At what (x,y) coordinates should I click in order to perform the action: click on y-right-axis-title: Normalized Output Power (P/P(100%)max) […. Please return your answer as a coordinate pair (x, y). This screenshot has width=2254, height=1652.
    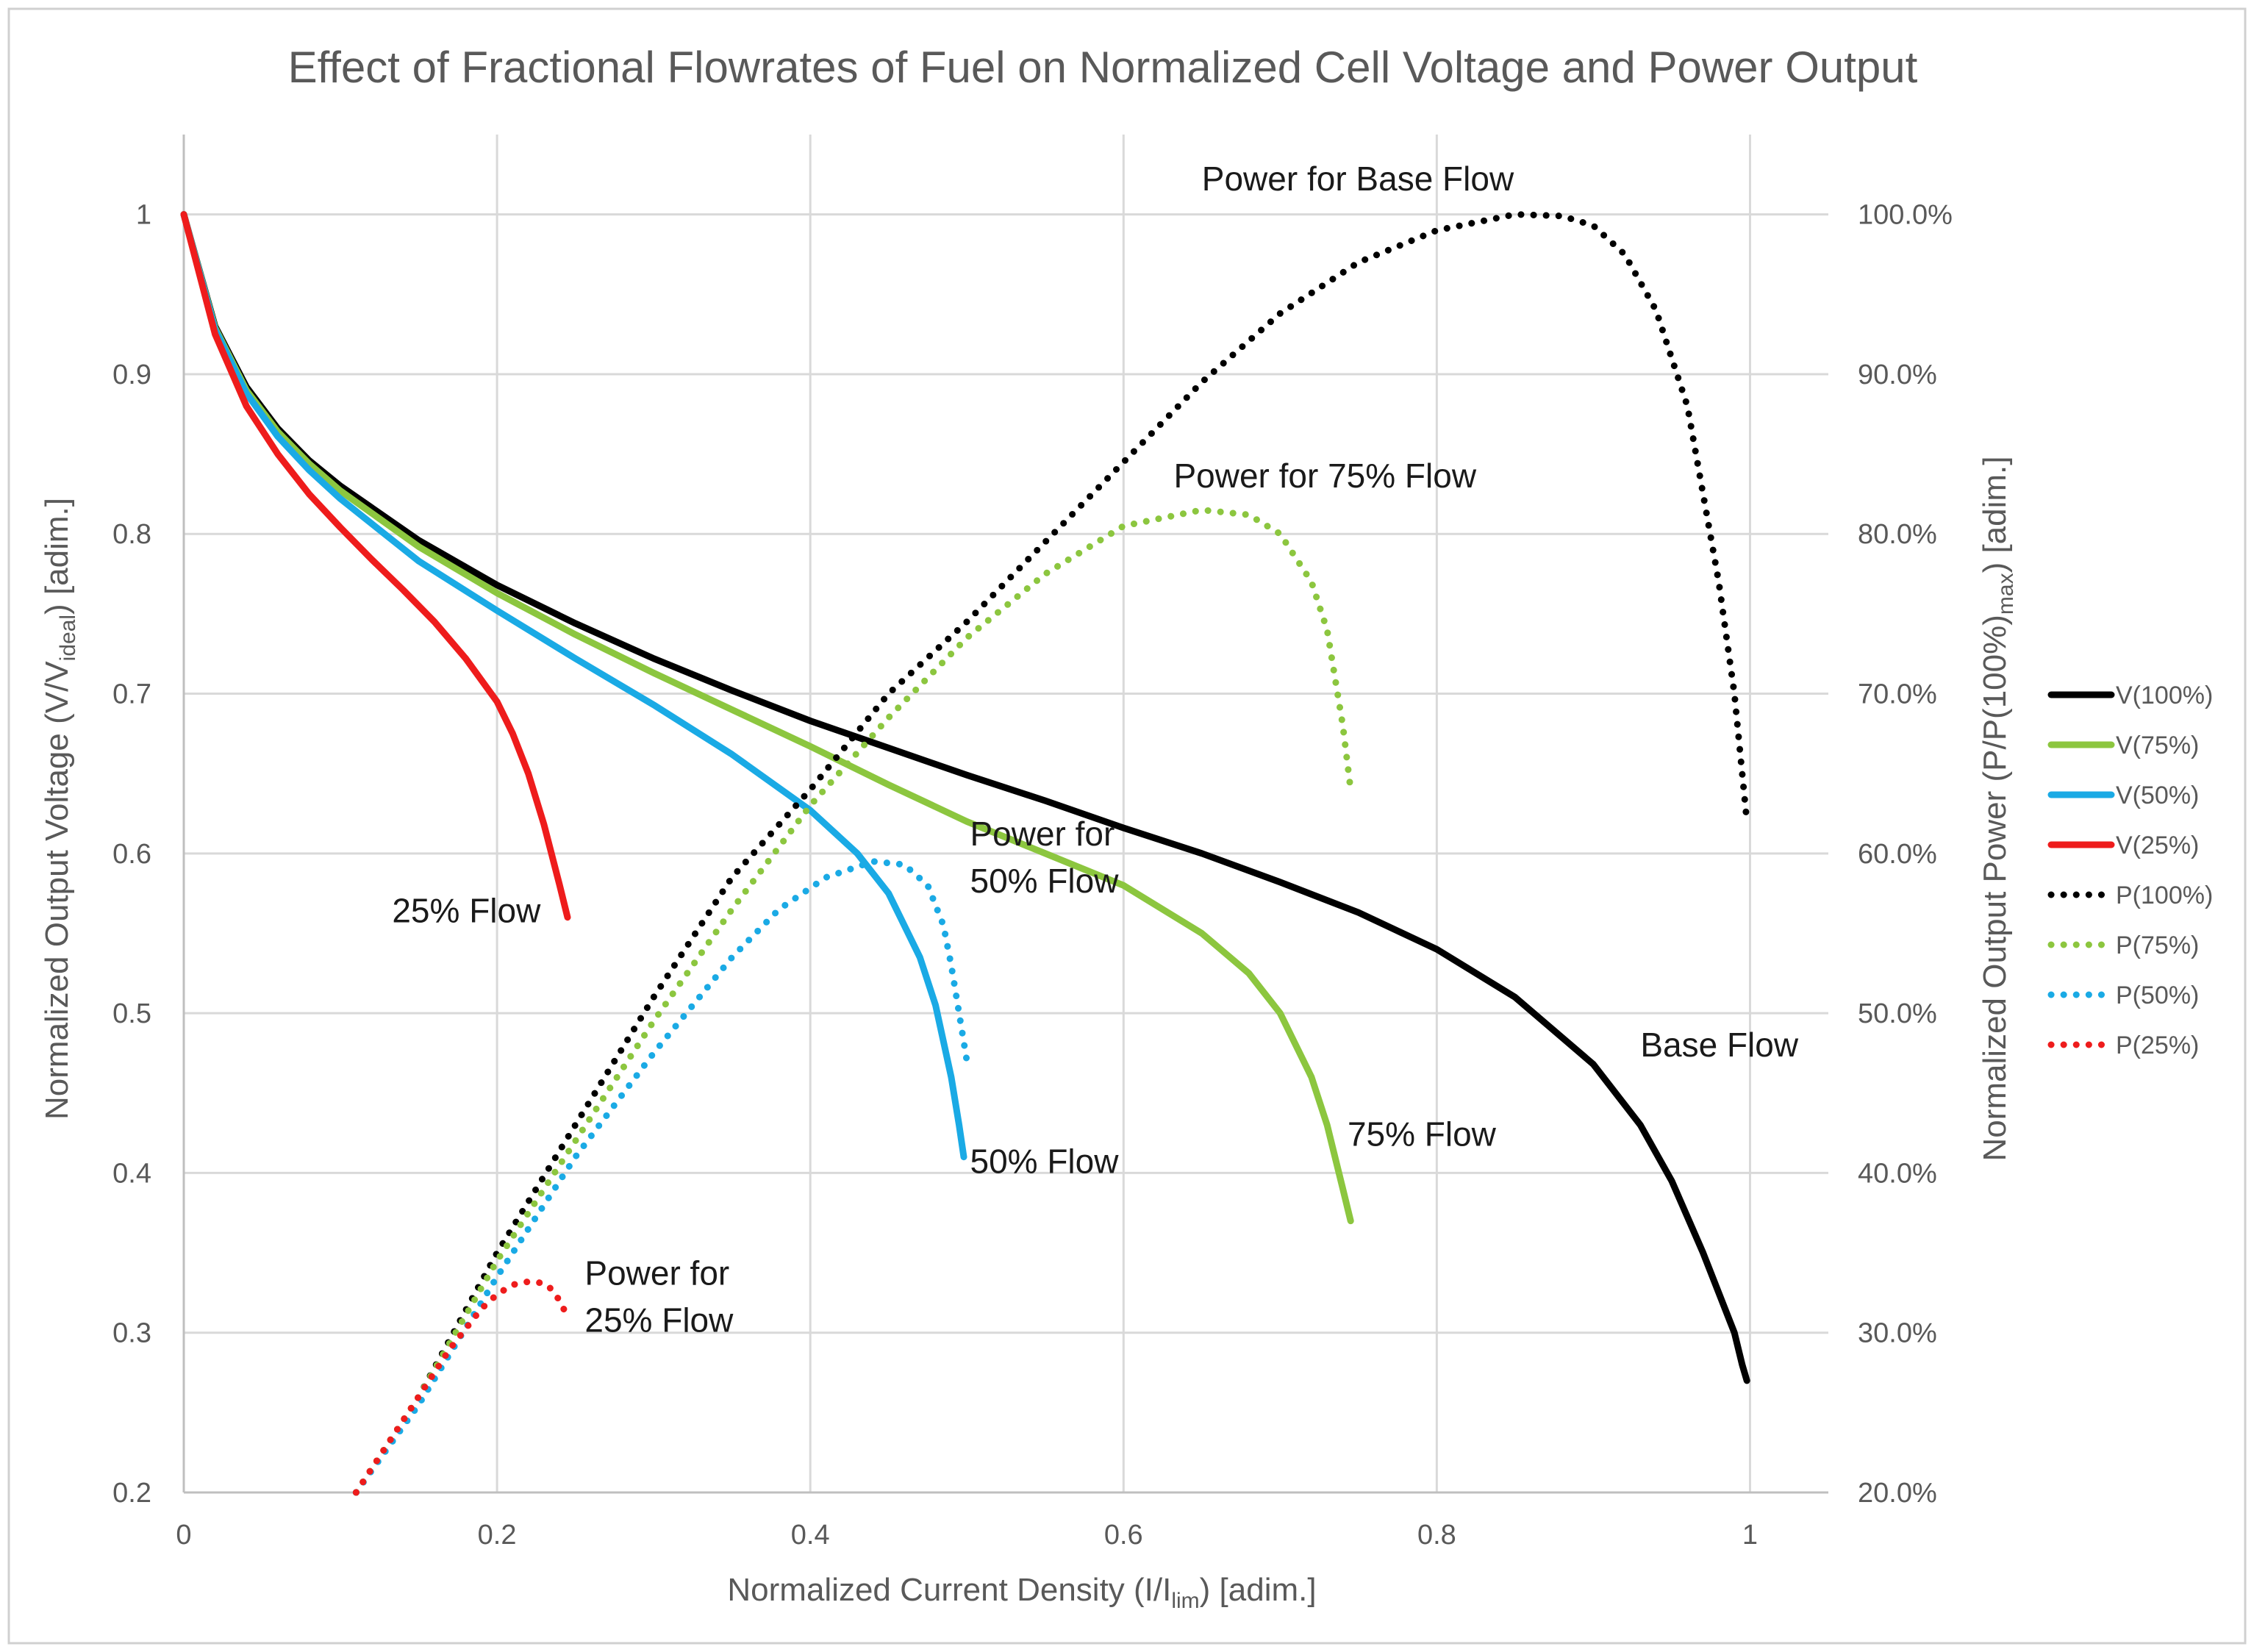
    Looking at the image, I should click on (1998, 808).